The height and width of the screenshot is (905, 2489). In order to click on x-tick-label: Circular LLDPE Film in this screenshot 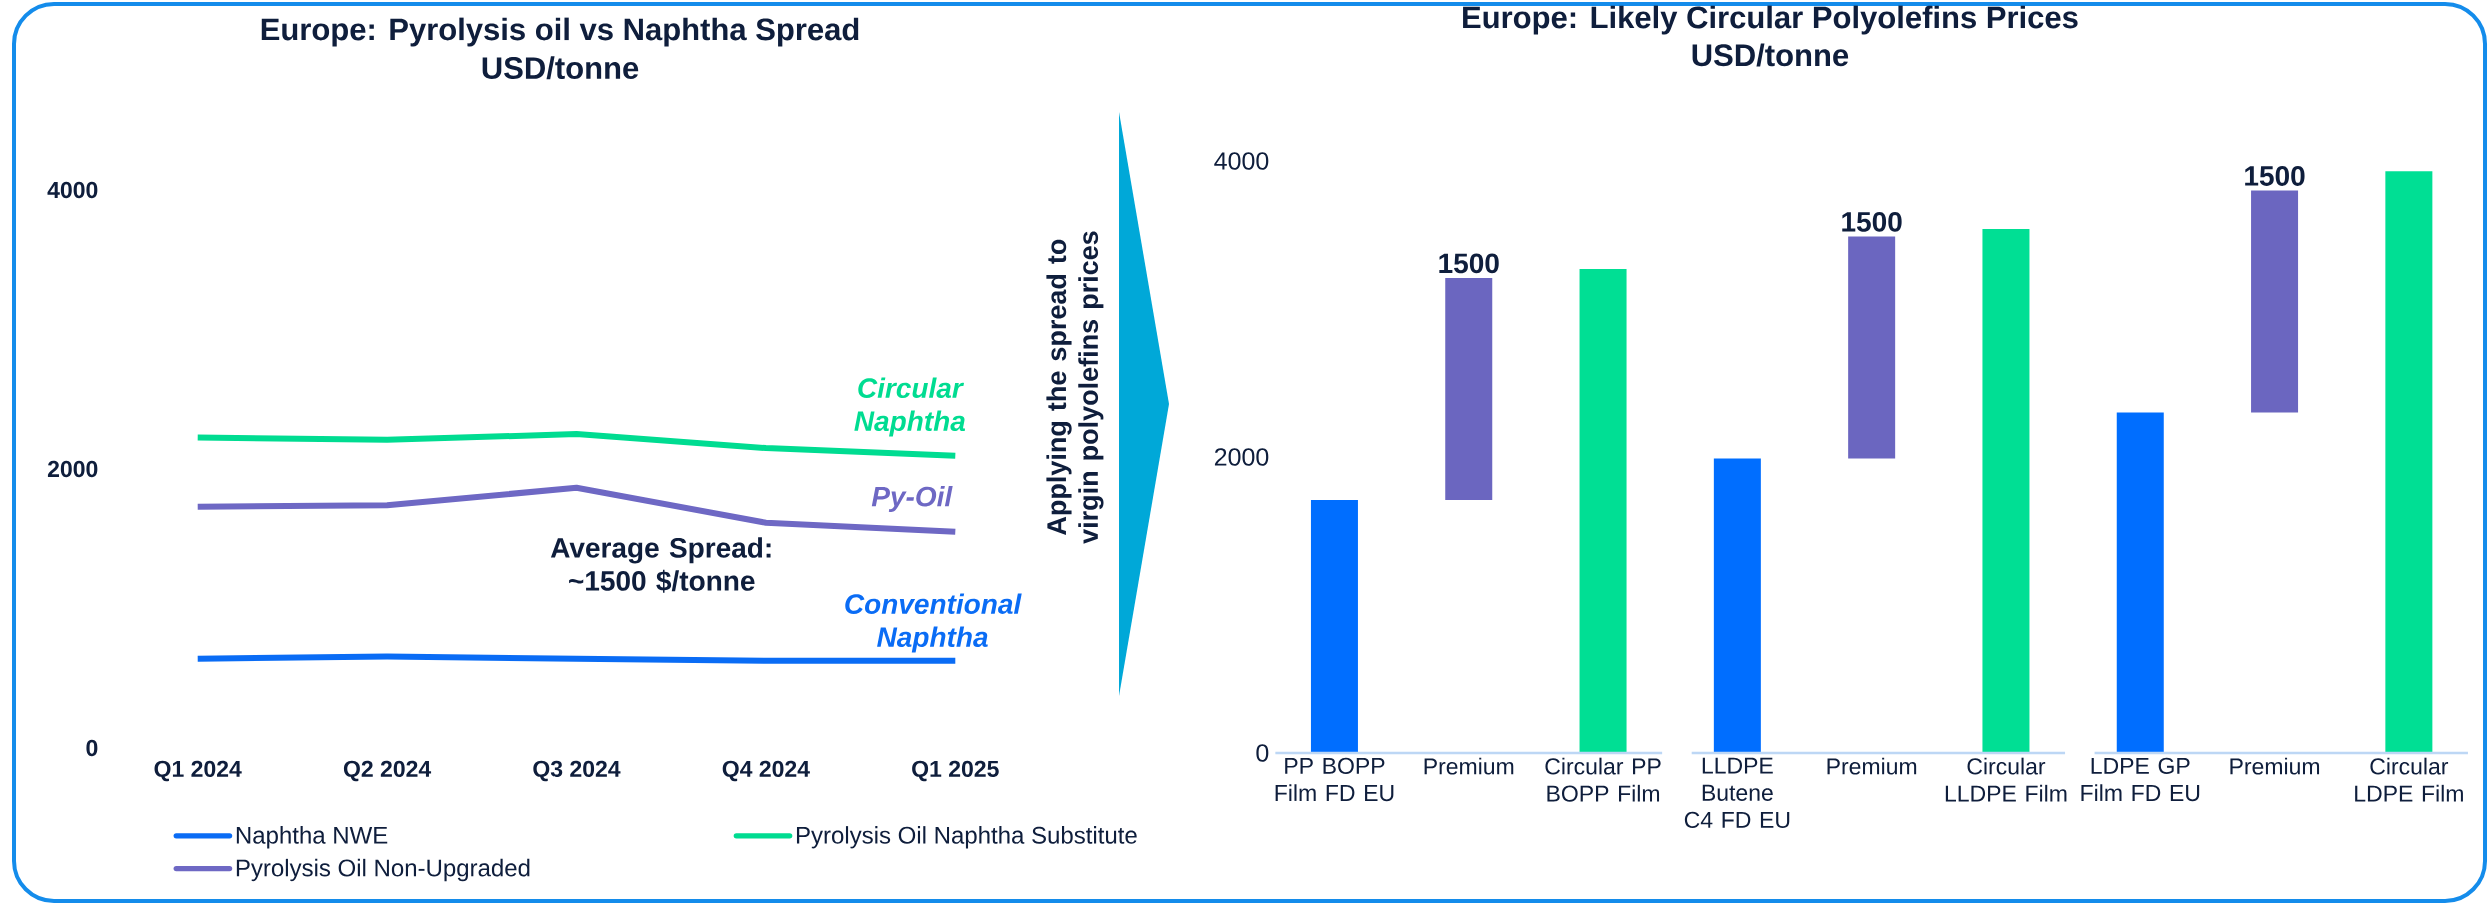, I will do `click(2006, 779)`.